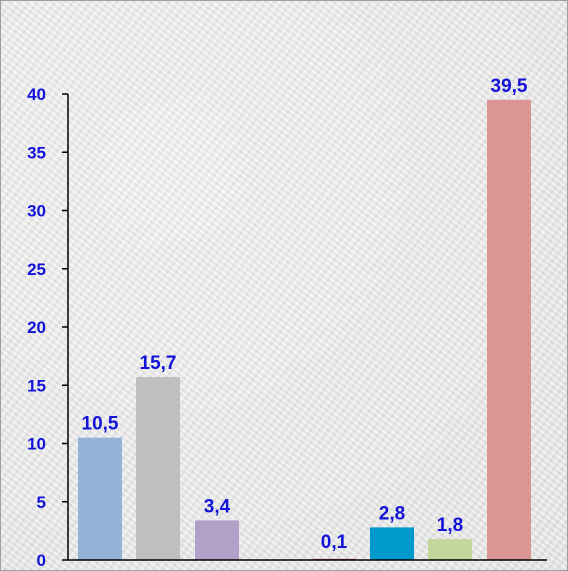 The height and width of the screenshot is (571, 568). I want to click on data-label: 15,7, so click(158, 363).